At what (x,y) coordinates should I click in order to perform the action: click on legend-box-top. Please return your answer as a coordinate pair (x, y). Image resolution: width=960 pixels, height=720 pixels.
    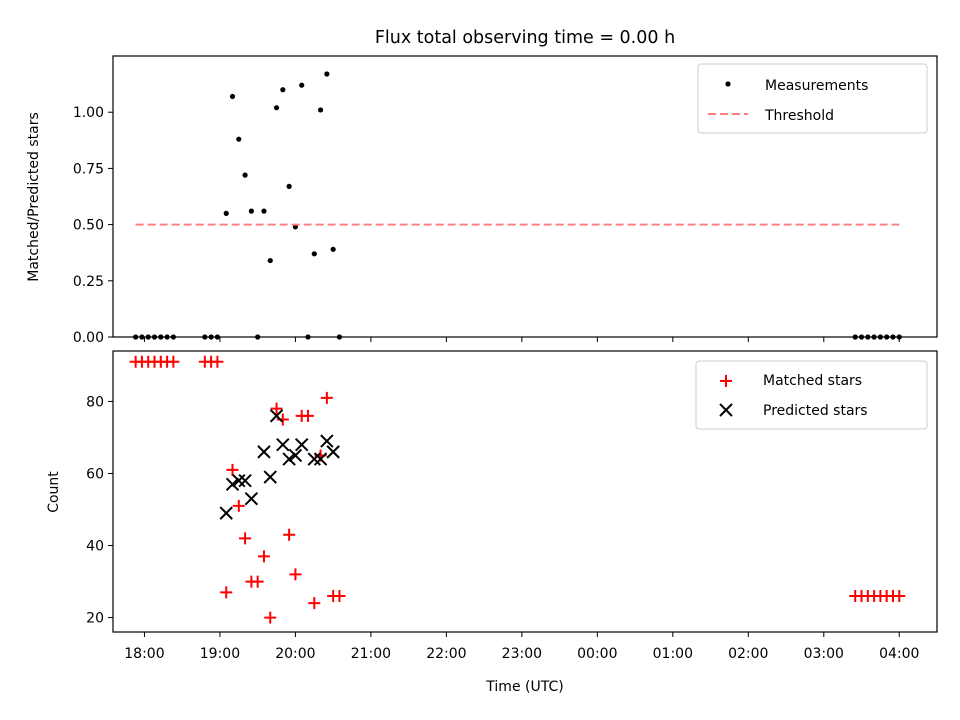
    Looking at the image, I should click on (812, 98).